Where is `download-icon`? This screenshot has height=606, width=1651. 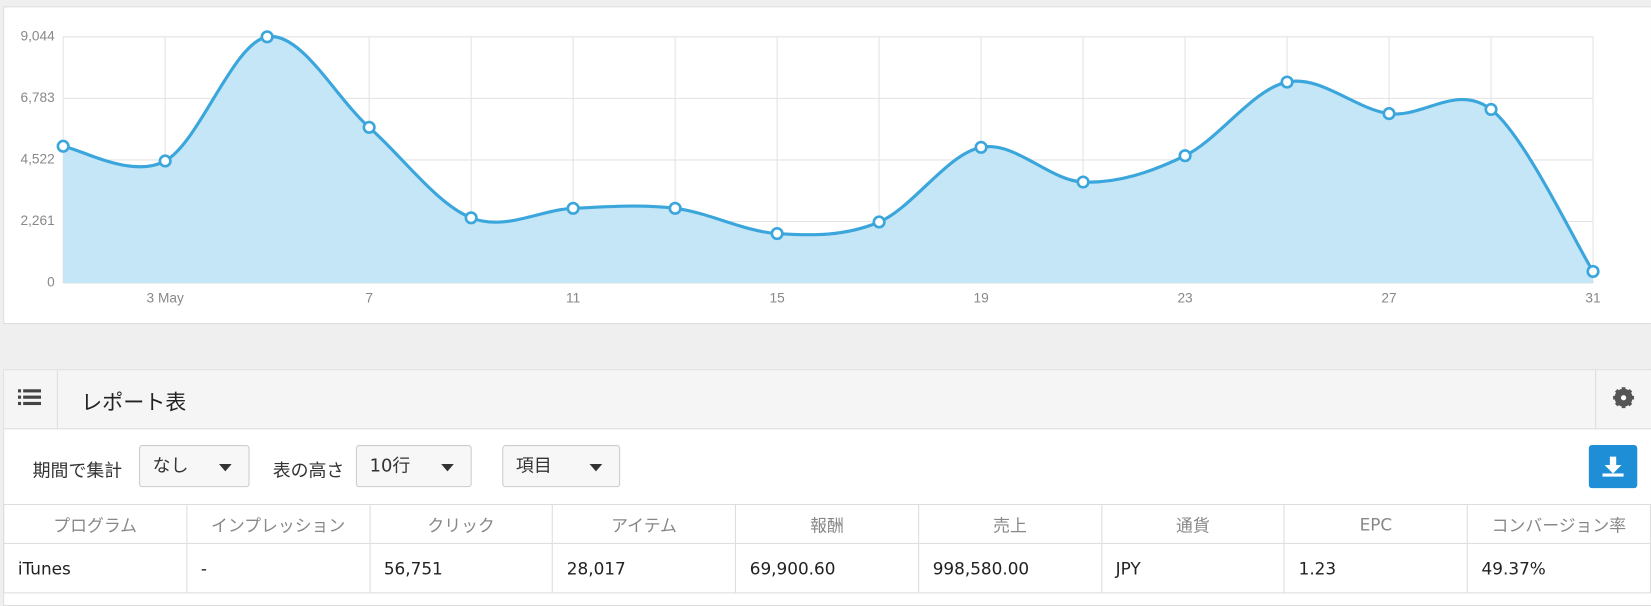 download-icon is located at coordinates (1613, 466).